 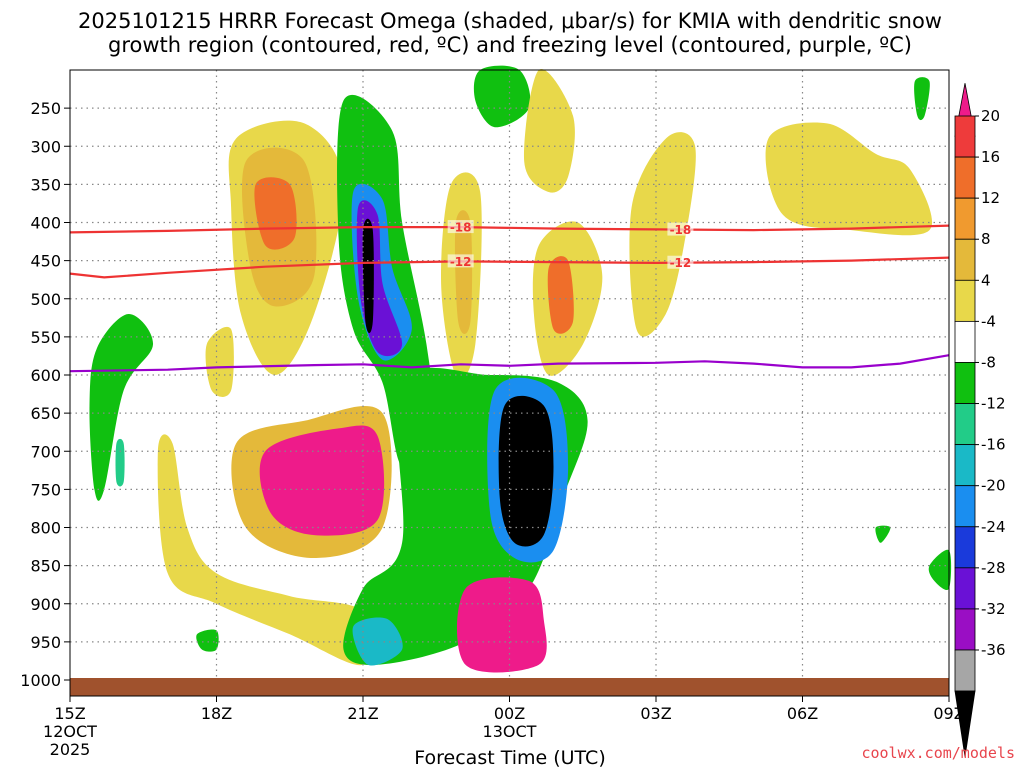 I want to click on contour-label-dgz_minus18-0: -18, so click(x=461, y=228).